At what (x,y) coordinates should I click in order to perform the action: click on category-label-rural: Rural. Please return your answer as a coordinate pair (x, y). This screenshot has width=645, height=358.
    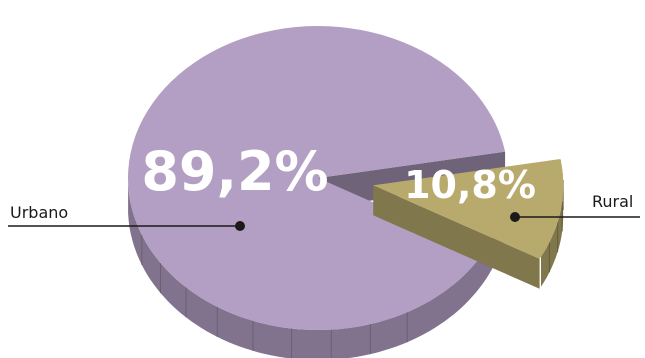
    Looking at the image, I should click on (612, 201).